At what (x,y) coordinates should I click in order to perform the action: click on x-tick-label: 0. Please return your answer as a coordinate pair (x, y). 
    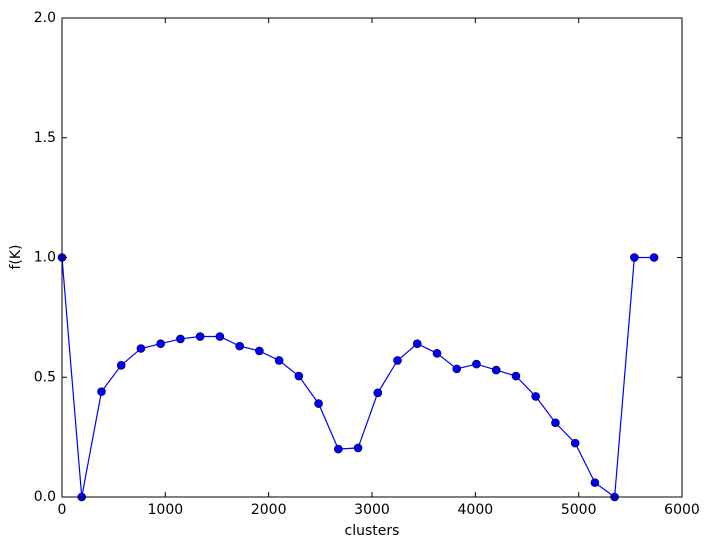
    Looking at the image, I should click on (62, 510).